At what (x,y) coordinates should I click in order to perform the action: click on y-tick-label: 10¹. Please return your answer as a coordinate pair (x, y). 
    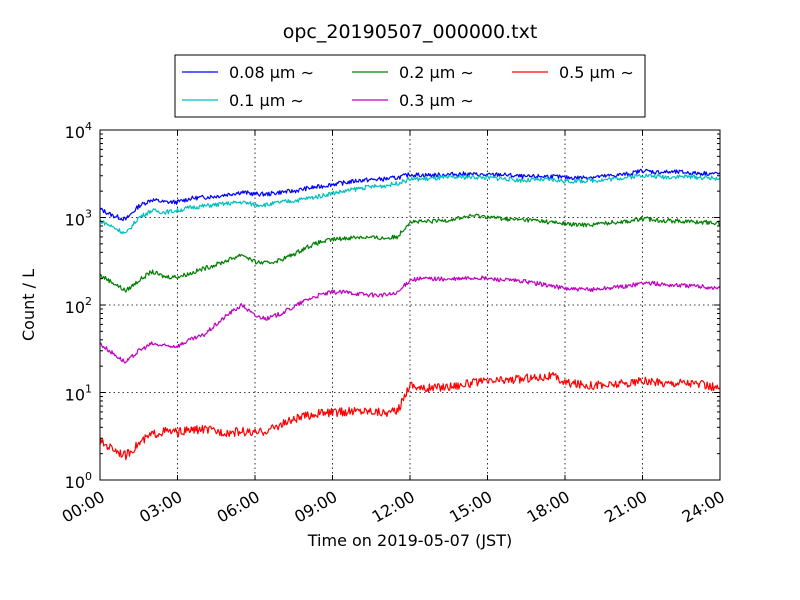
    Looking at the image, I should click on (78, 394).